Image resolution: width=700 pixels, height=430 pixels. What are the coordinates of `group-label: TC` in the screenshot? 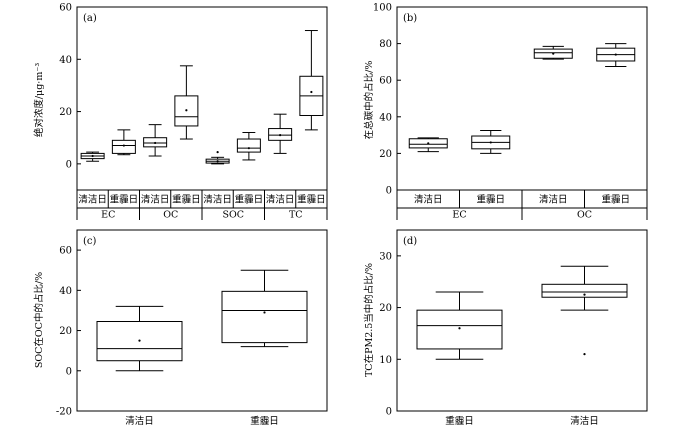 It's located at (296, 215).